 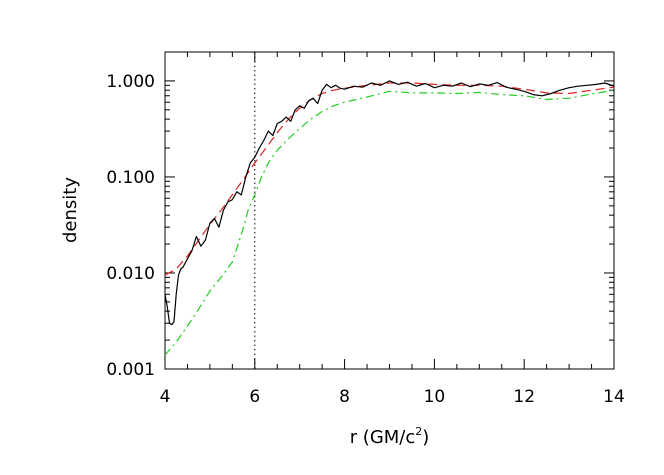 What do you see at coordinates (165, 397) in the screenshot?
I see `x-tick-label: 4` at bounding box center [165, 397].